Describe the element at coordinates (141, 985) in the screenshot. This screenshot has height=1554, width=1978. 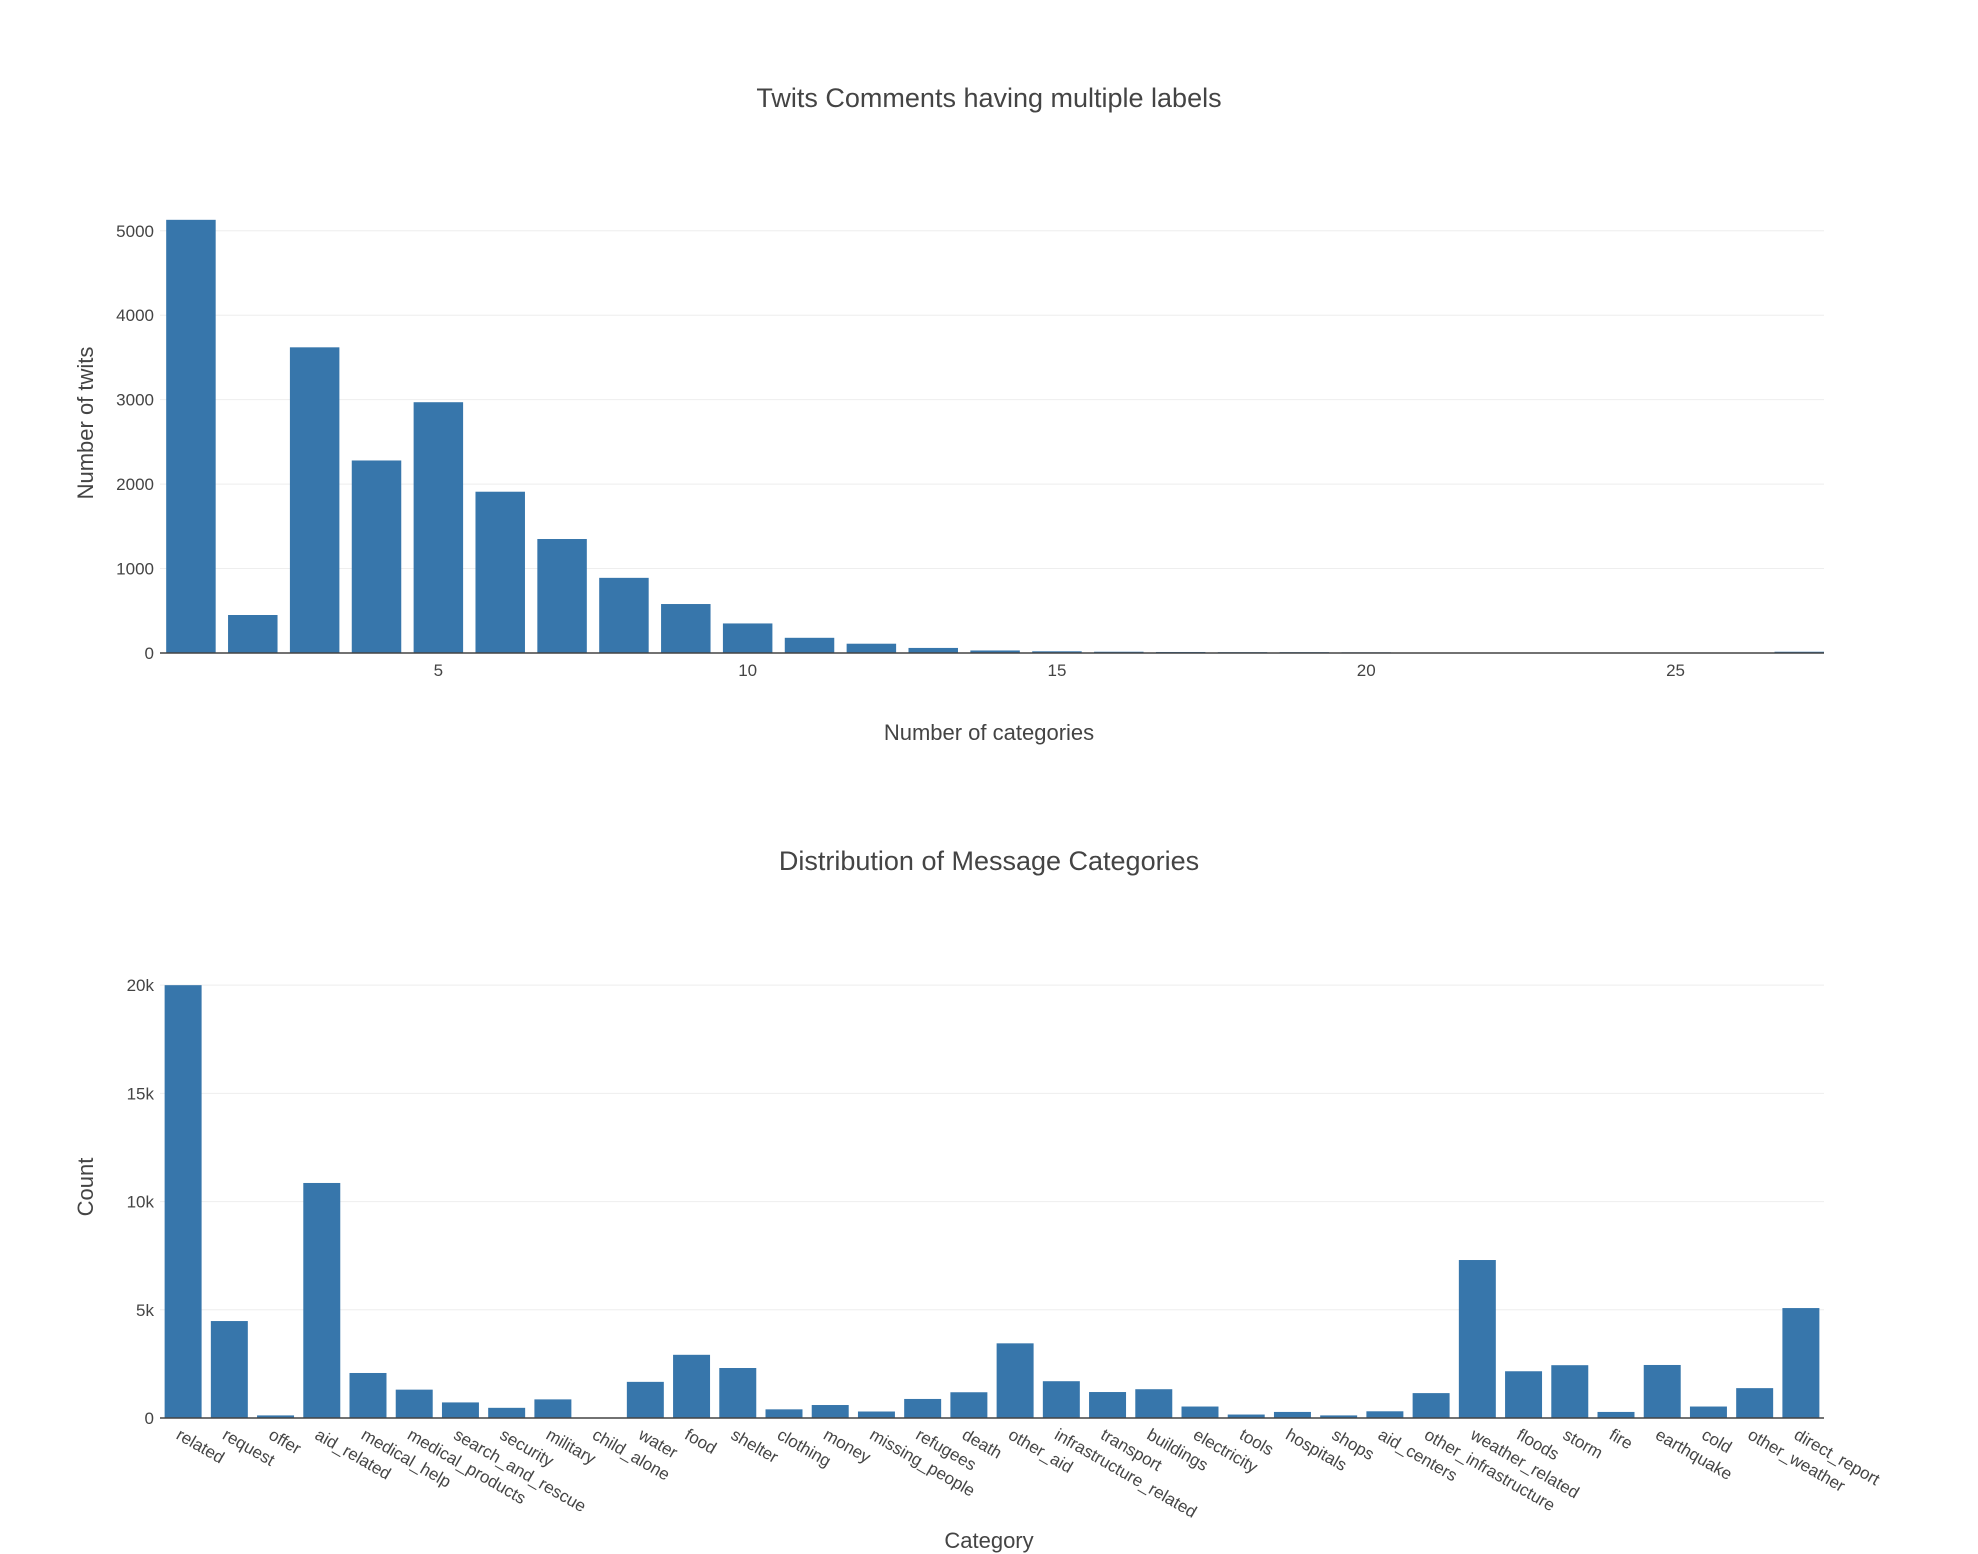
I see `chart2-y-tick-label: 20k` at that location.